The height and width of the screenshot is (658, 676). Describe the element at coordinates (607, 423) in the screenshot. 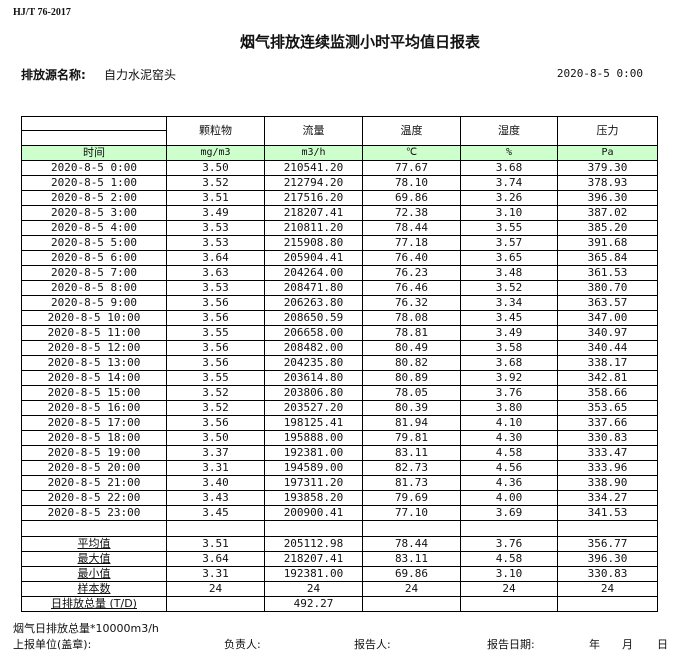

I see `value-cell: 337.66` at that location.